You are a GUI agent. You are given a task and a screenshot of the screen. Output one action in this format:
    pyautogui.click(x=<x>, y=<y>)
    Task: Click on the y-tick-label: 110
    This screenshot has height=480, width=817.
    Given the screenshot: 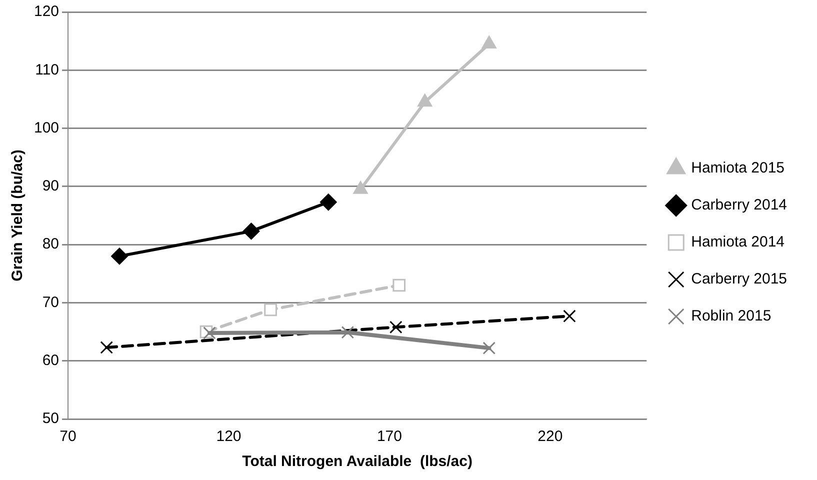 What is the action you would take?
    pyautogui.click(x=47, y=69)
    